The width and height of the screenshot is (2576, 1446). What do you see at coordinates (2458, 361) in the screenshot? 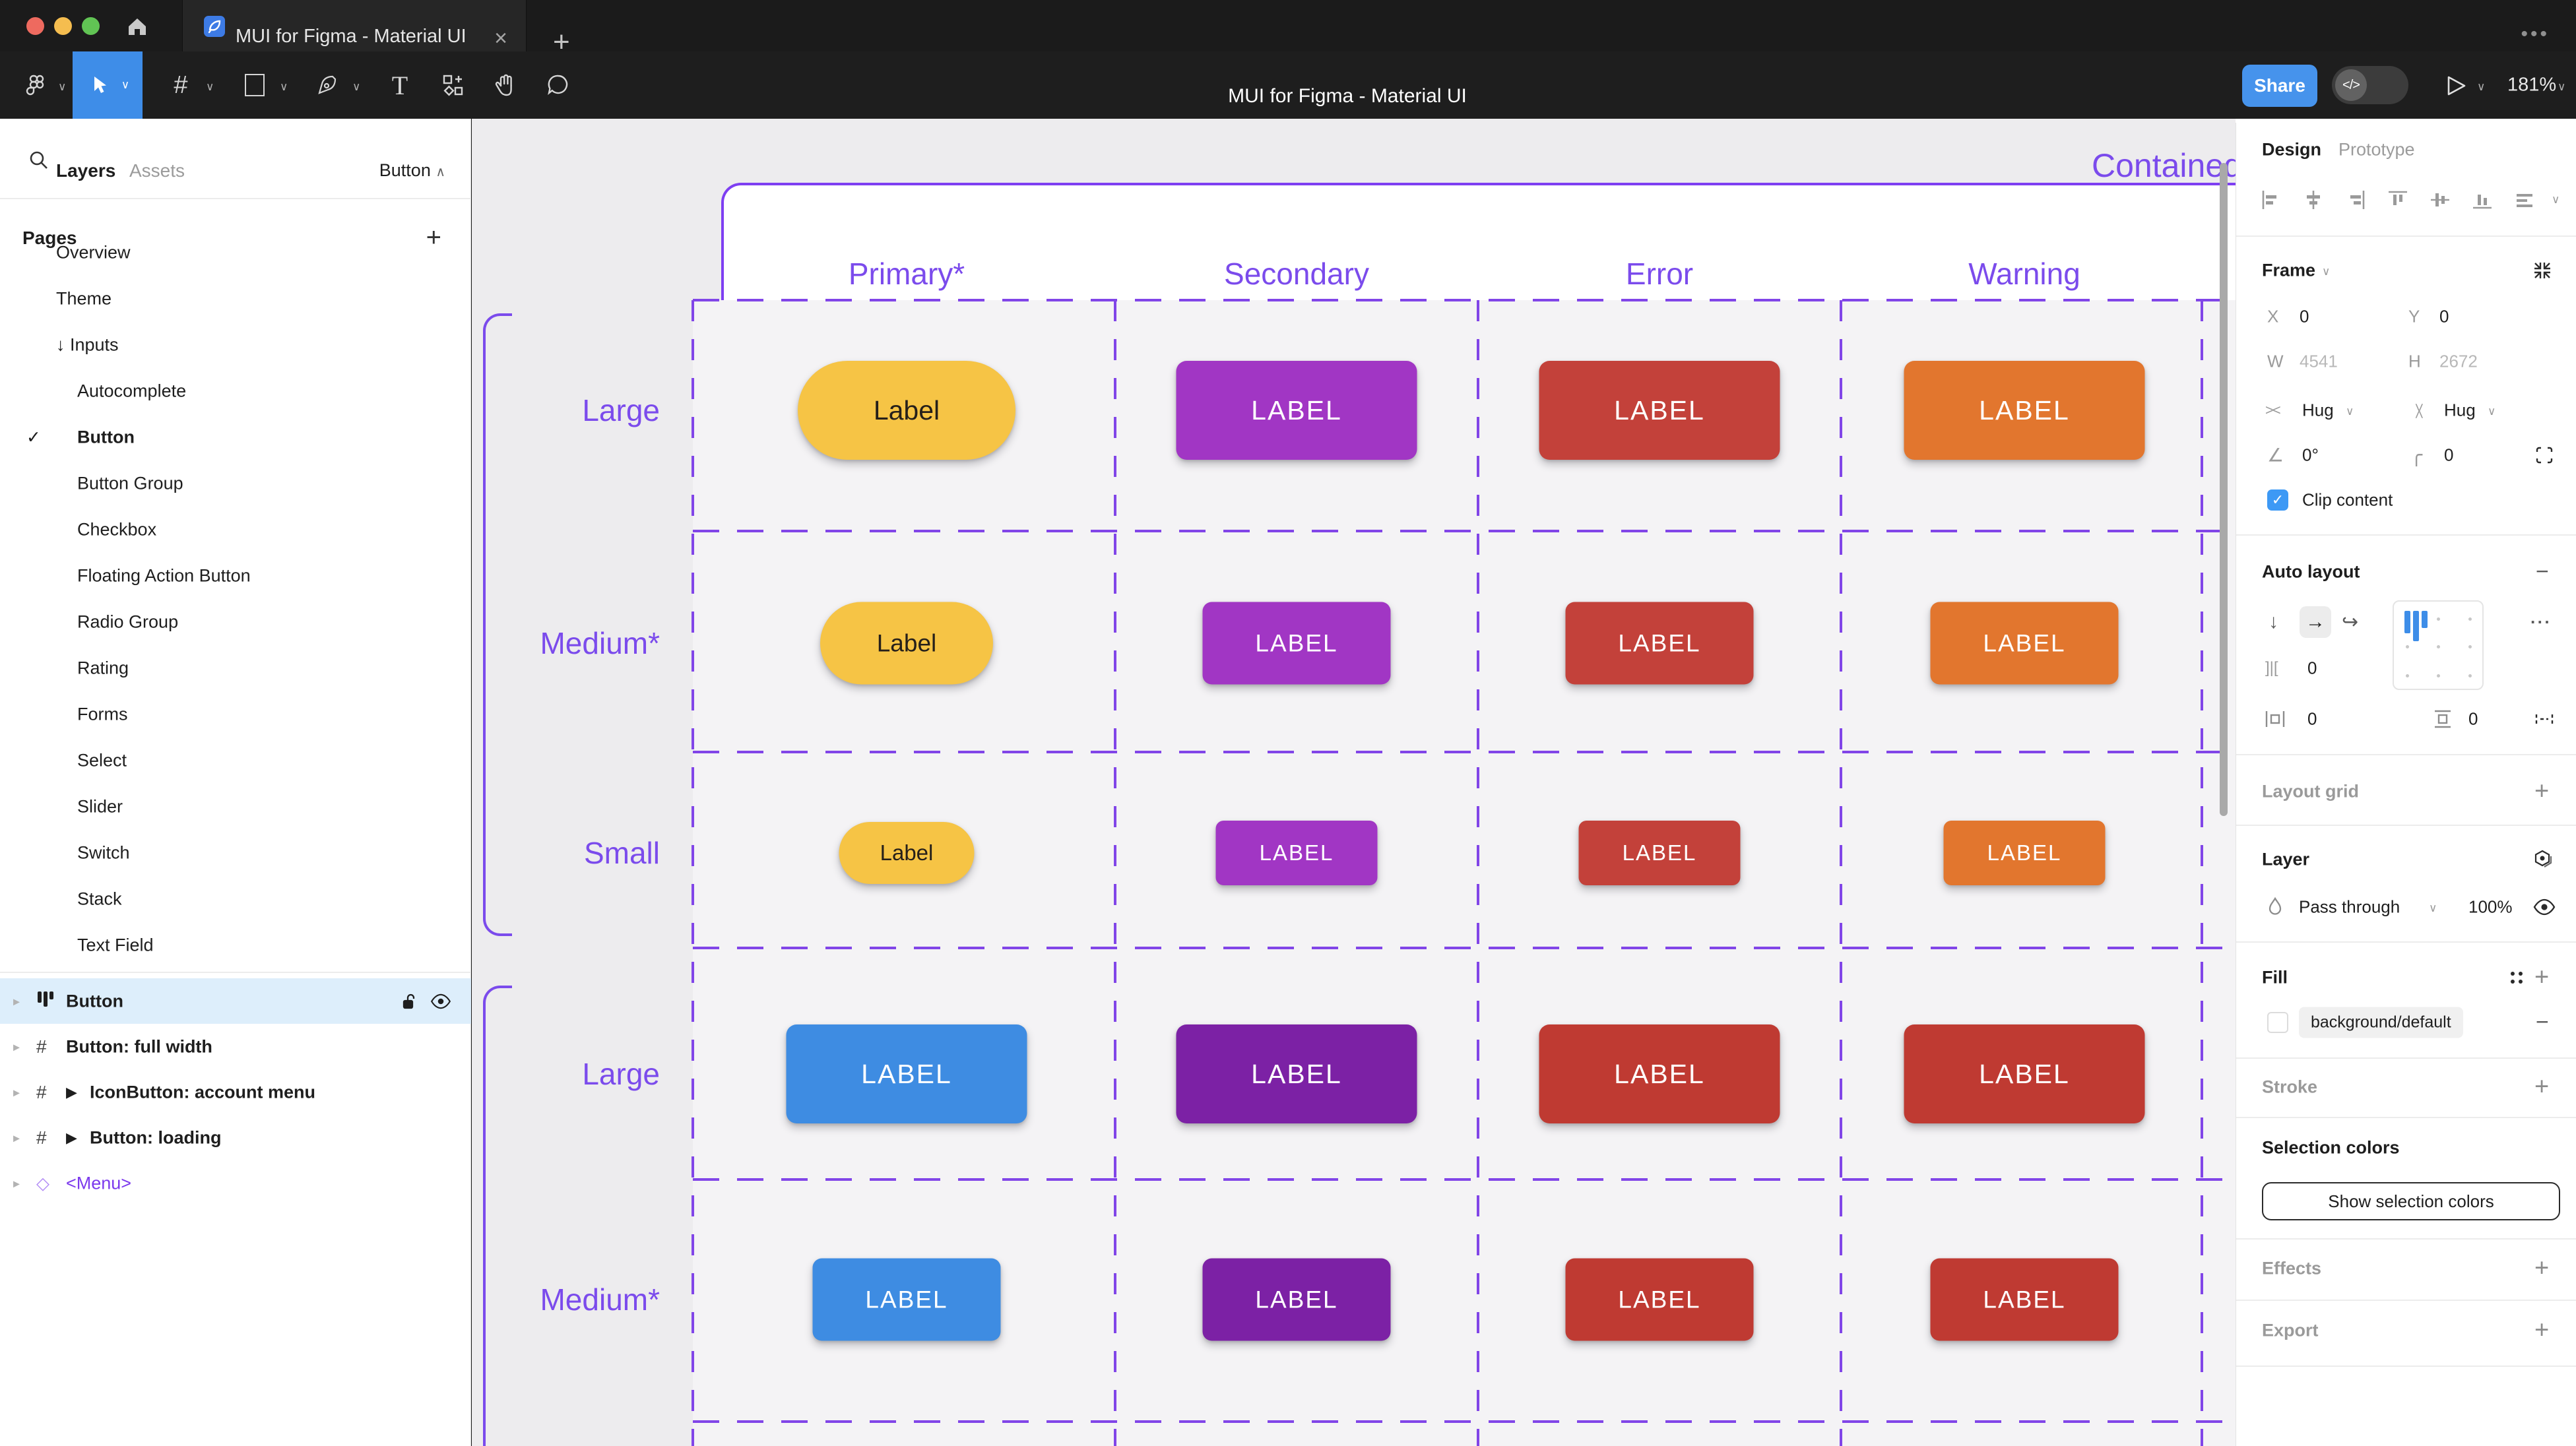
I see `height-field-value: 2672` at bounding box center [2458, 361].